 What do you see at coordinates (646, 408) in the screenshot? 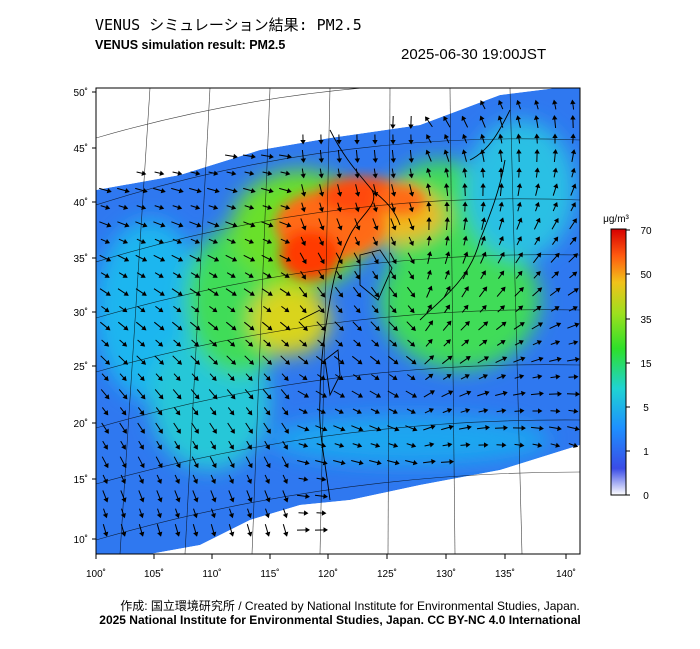
I see `colorbar-tick: 5` at bounding box center [646, 408].